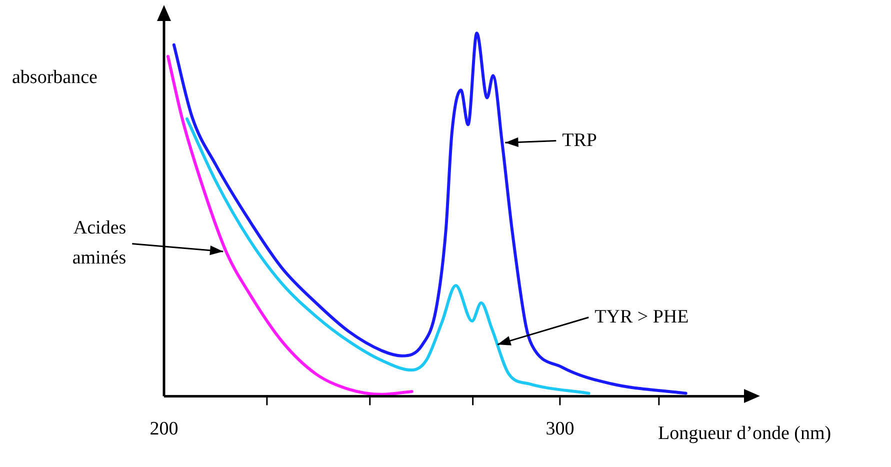  Describe the element at coordinates (579, 140) in the screenshot. I see `annotation: TRP` at that location.